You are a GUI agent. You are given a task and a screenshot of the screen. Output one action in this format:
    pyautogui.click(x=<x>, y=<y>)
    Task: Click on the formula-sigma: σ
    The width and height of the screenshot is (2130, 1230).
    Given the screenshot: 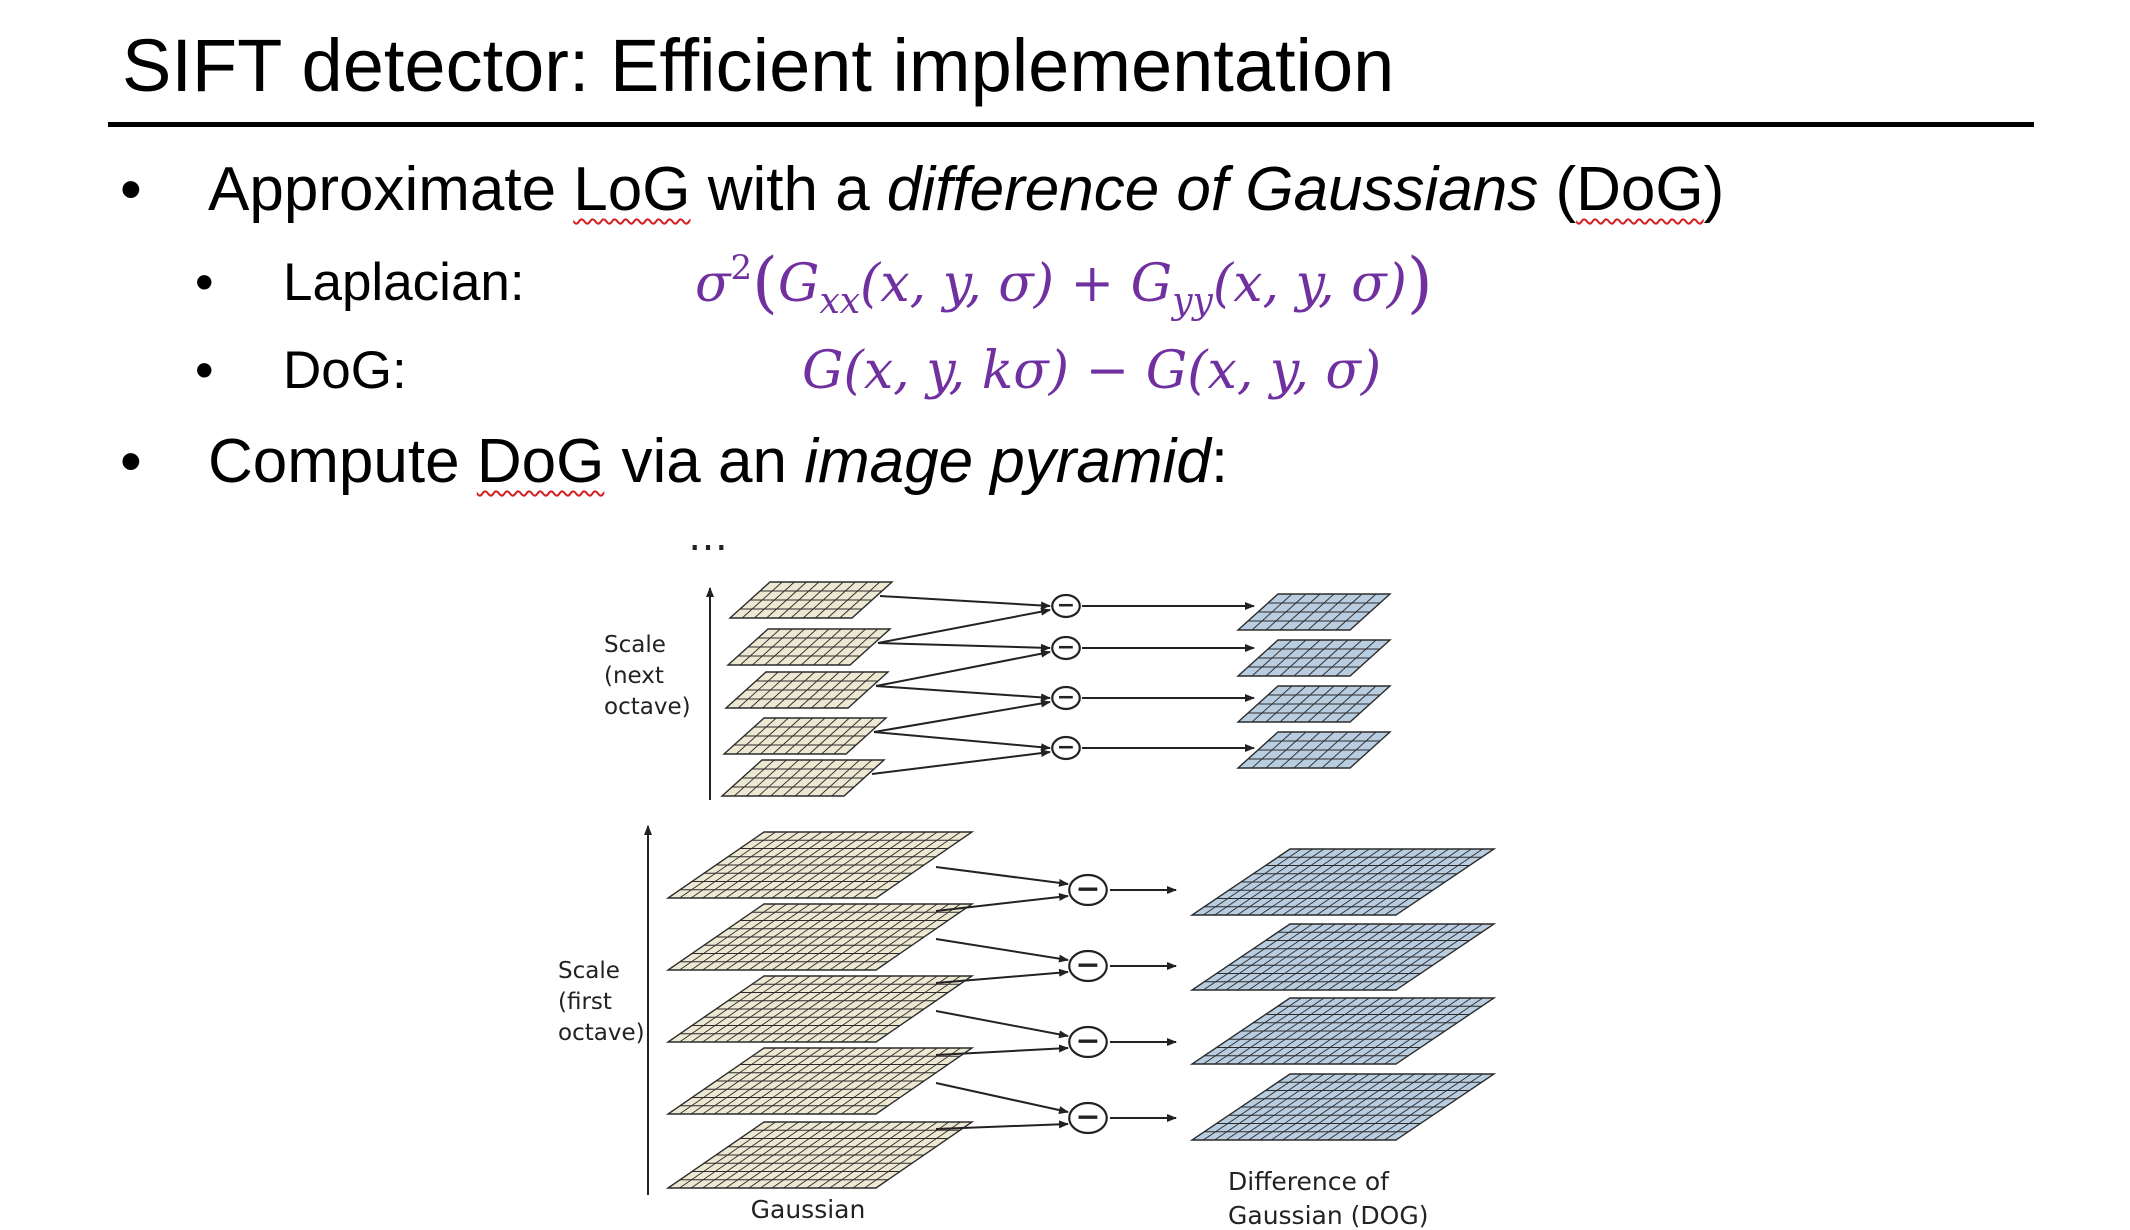 What is the action you would take?
    pyautogui.click(x=713, y=284)
    